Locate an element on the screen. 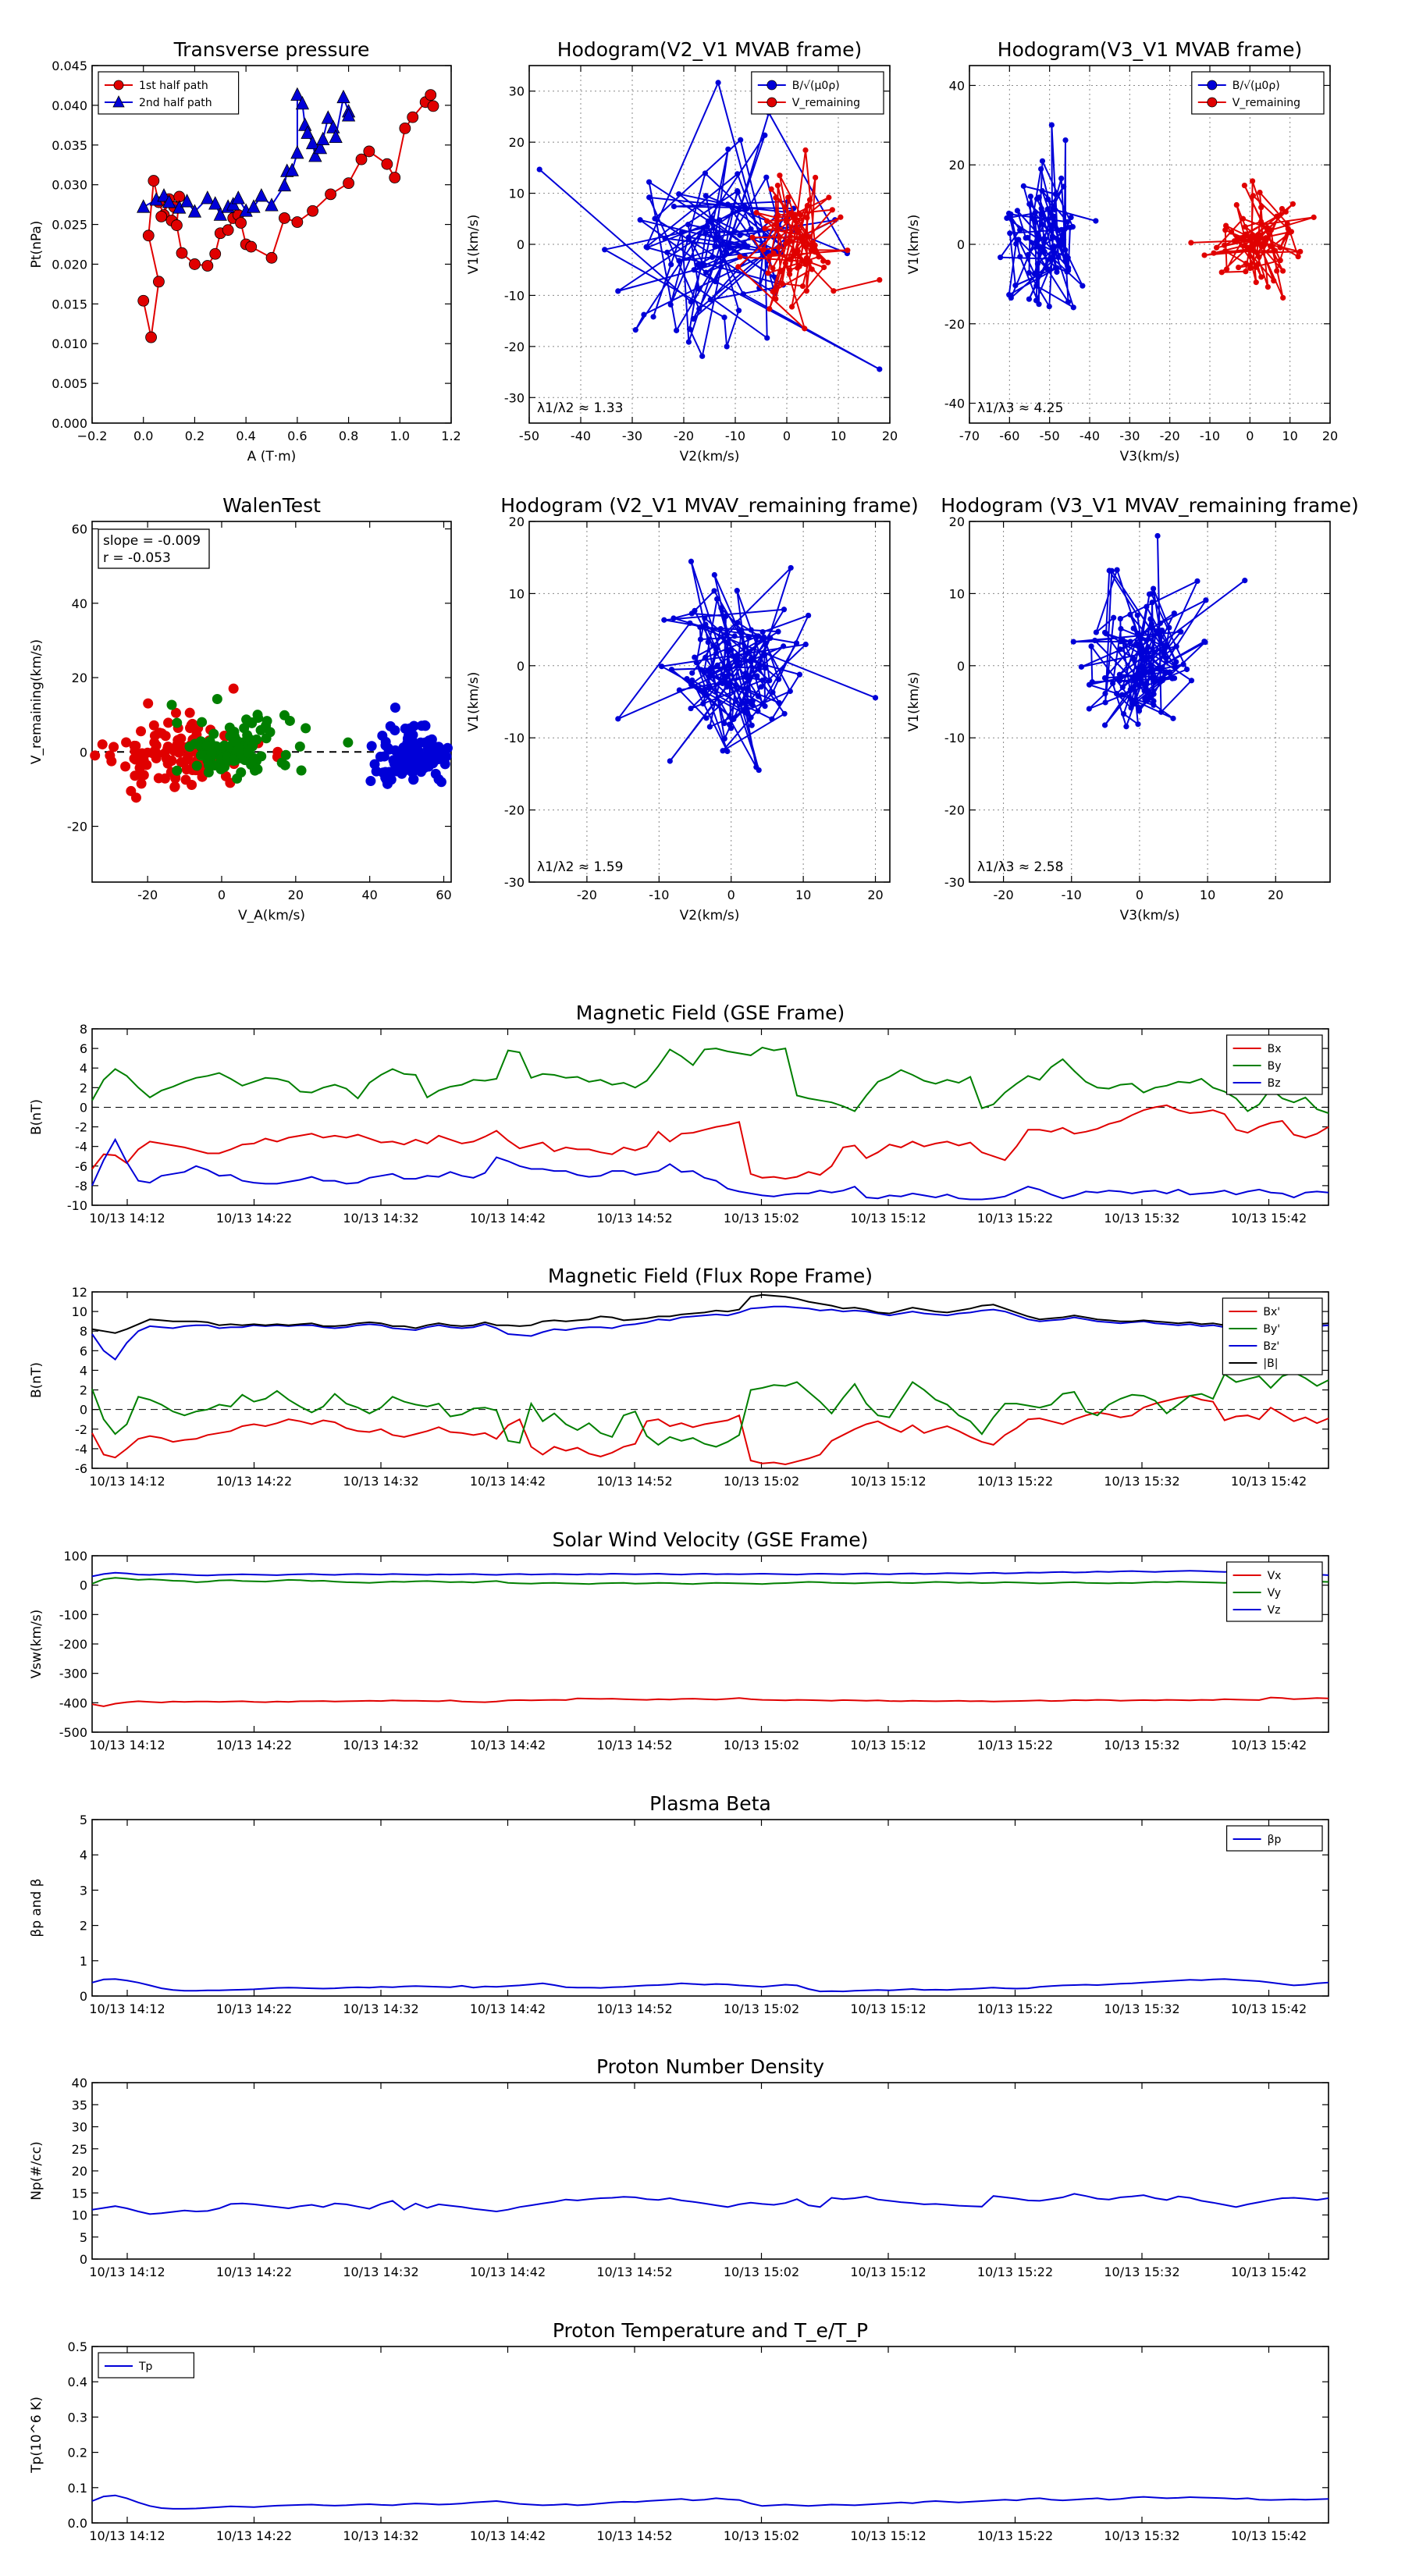 This screenshot has width=1405, height=2576. y-tick-label: 1 is located at coordinates (84, 1961).